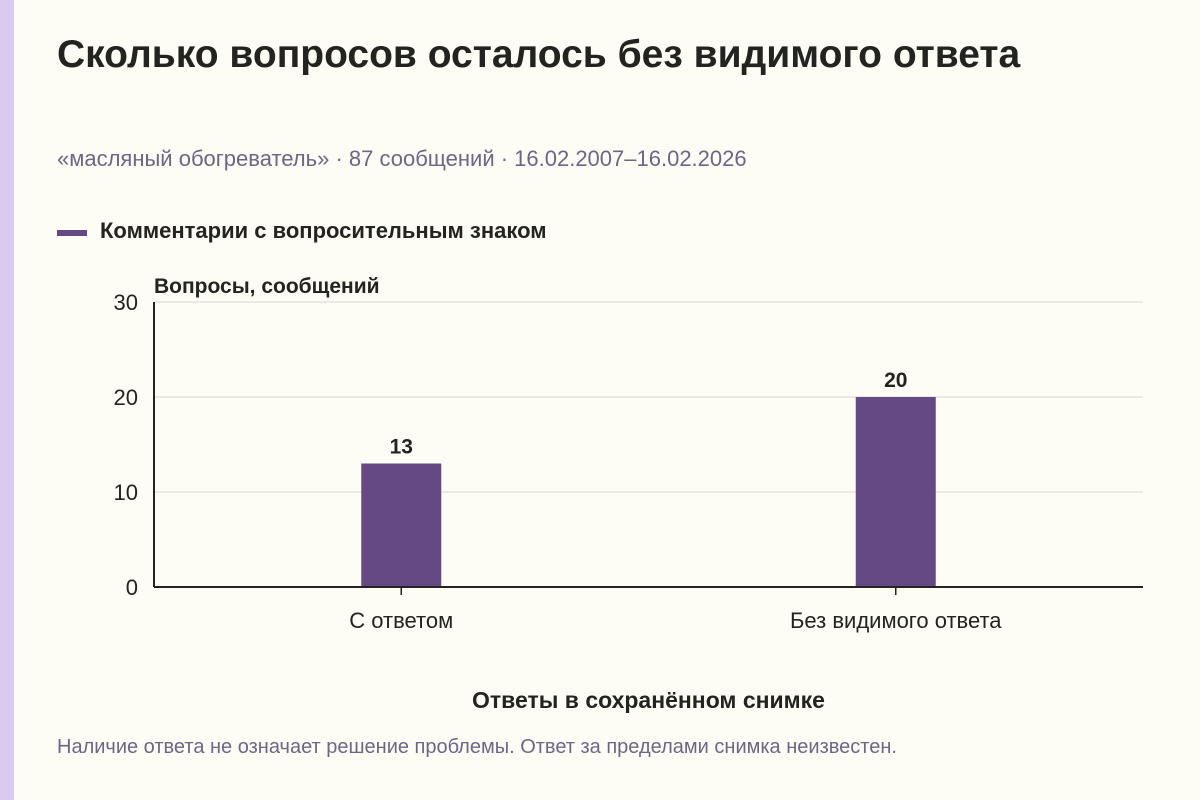  I want to click on x-category-label: С ответом, so click(401, 620).